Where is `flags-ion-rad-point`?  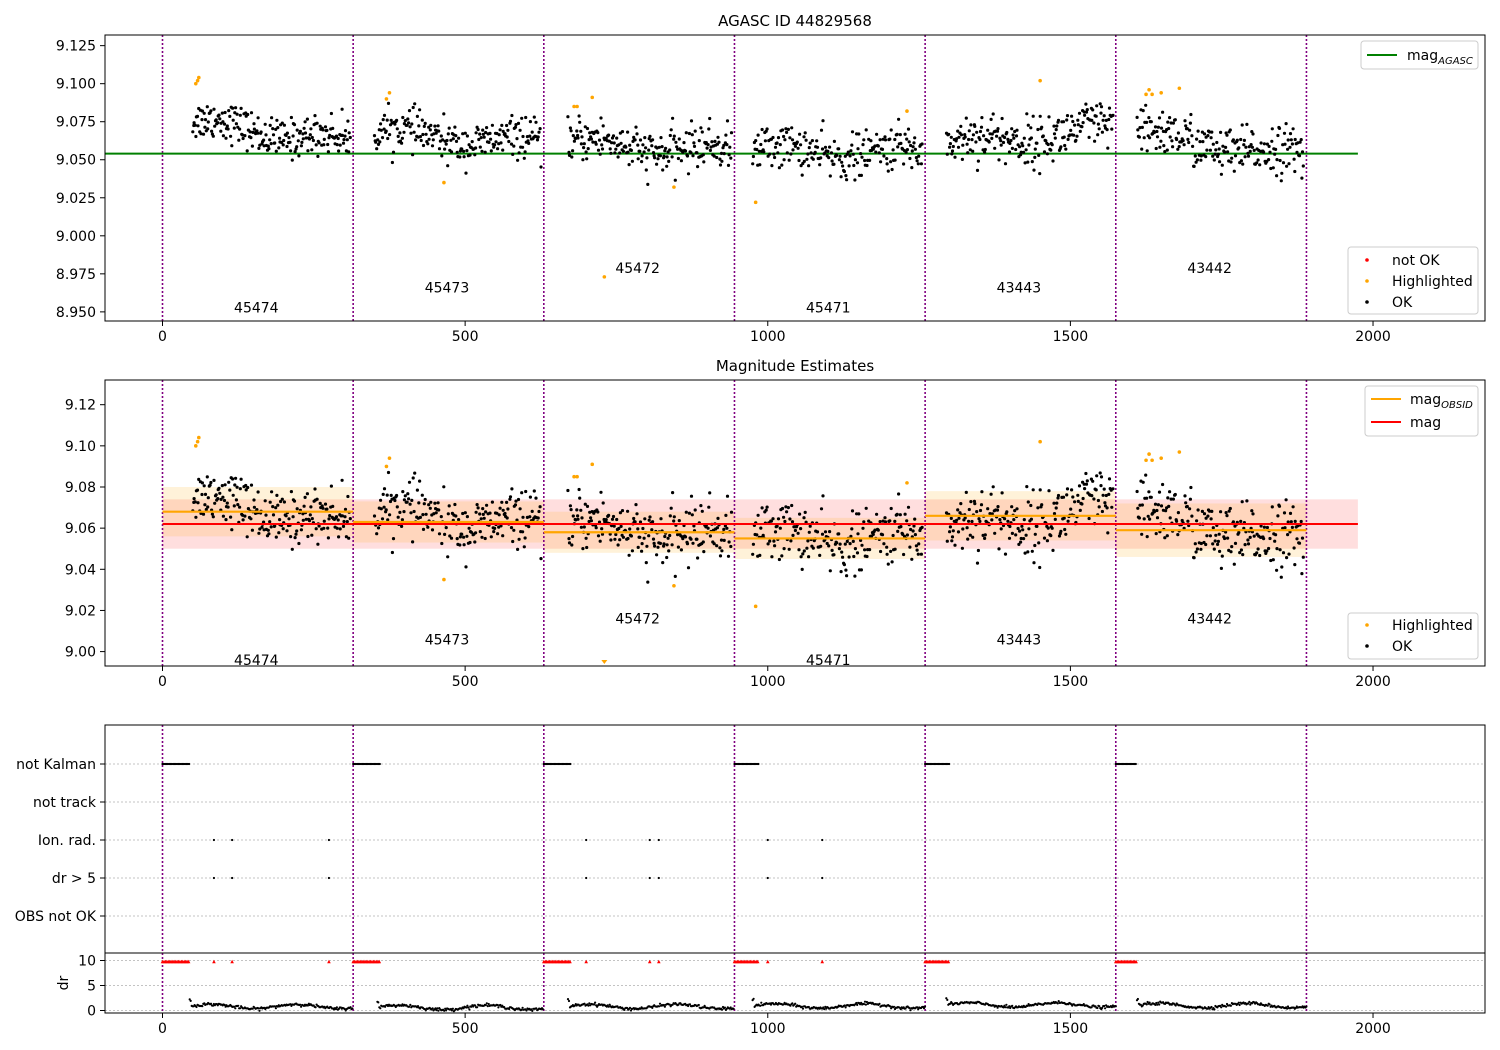 flags-ion-rad-point is located at coordinates (658, 840).